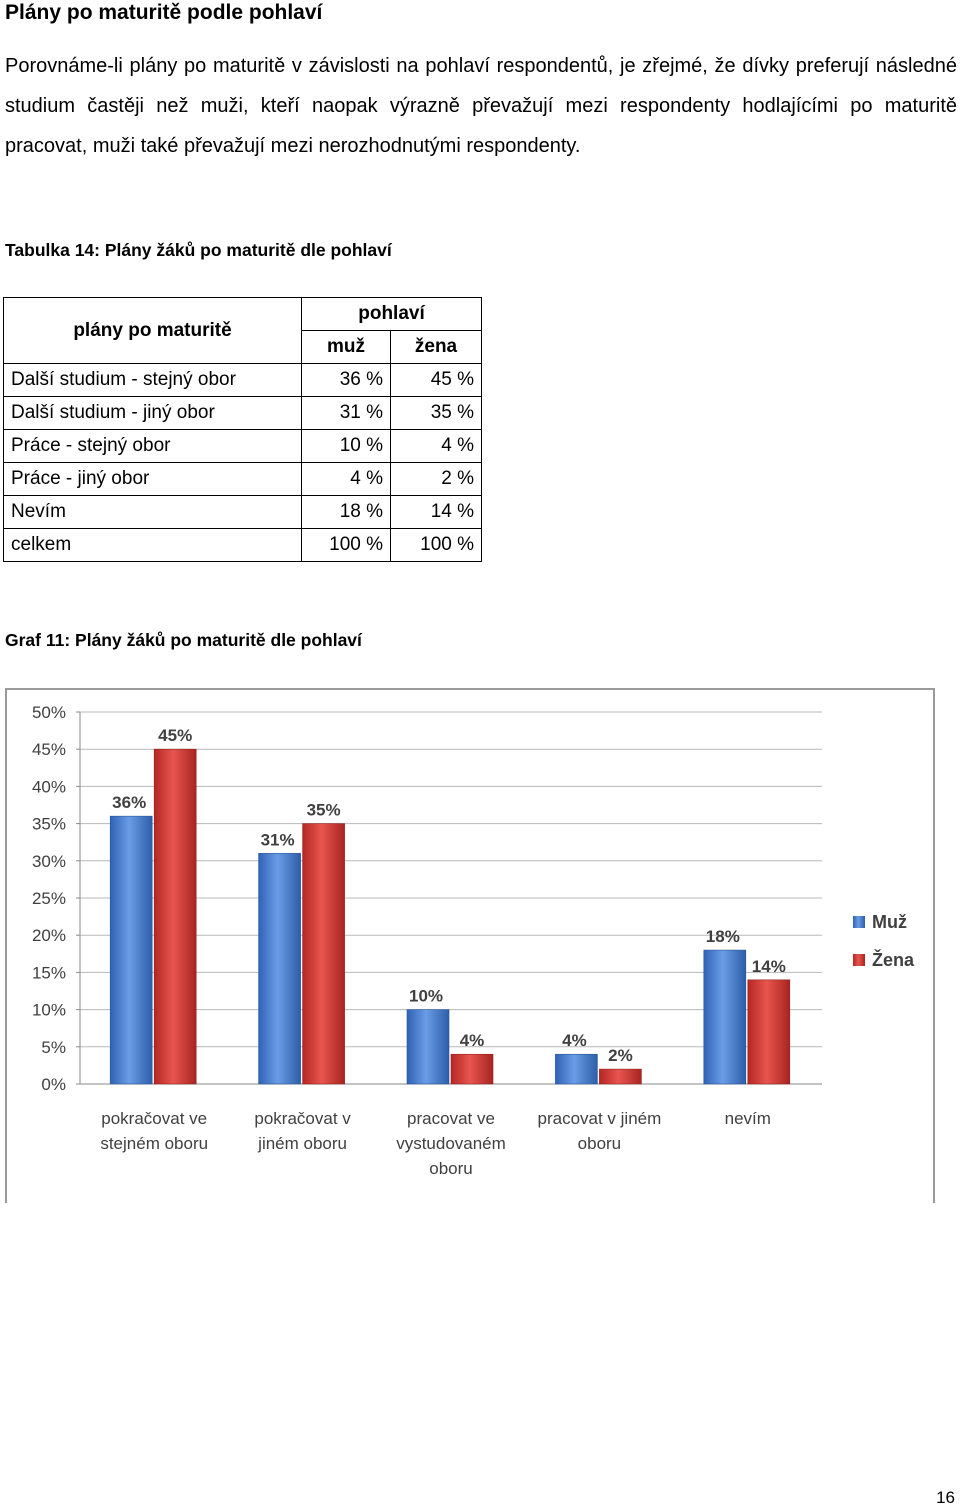 This screenshot has width=960, height=1508. Describe the element at coordinates (436, 446) in the screenshot. I see `row-female-value: 4 %` at that location.